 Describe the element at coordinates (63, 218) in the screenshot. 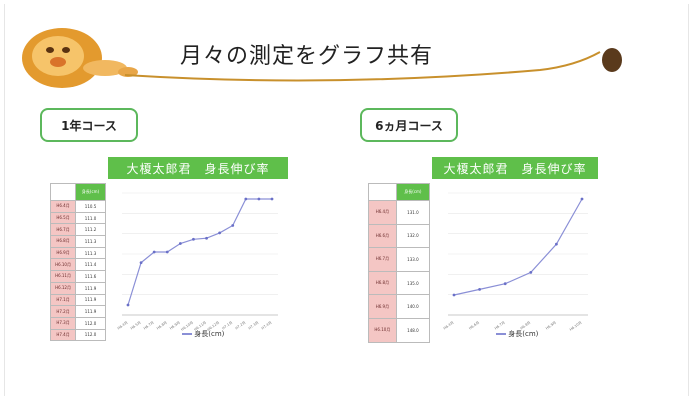

I see `month-cell: H6.5月` at that location.